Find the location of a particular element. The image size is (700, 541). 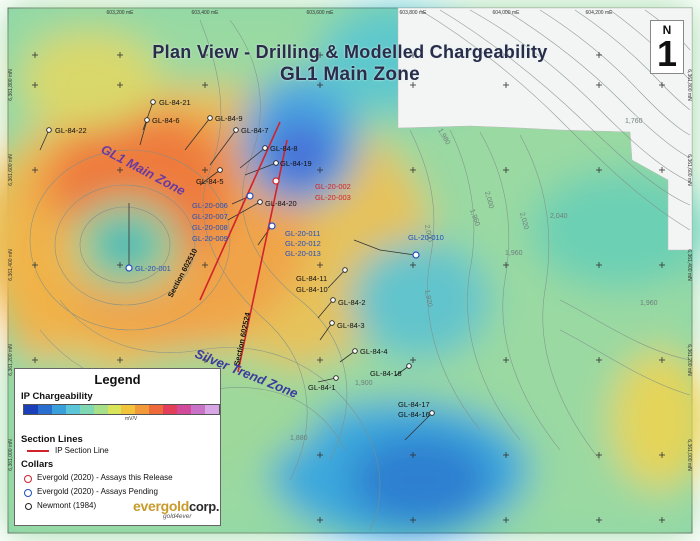

drill-label-pending: GL-20-013 is located at coordinates (303, 253).